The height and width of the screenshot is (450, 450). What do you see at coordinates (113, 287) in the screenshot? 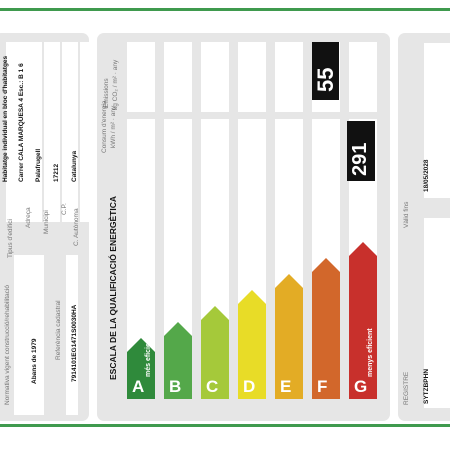
I see `scale-title: ESCALA DE LA QUALIFICACIÓ ENERGÈTICA` at bounding box center [113, 287].